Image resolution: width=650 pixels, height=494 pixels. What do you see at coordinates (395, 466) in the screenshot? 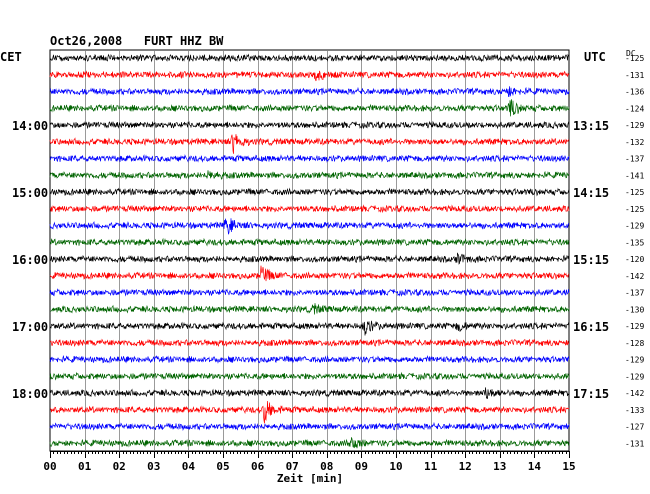
I see `x-tick-label: 10` at bounding box center [395, 466].